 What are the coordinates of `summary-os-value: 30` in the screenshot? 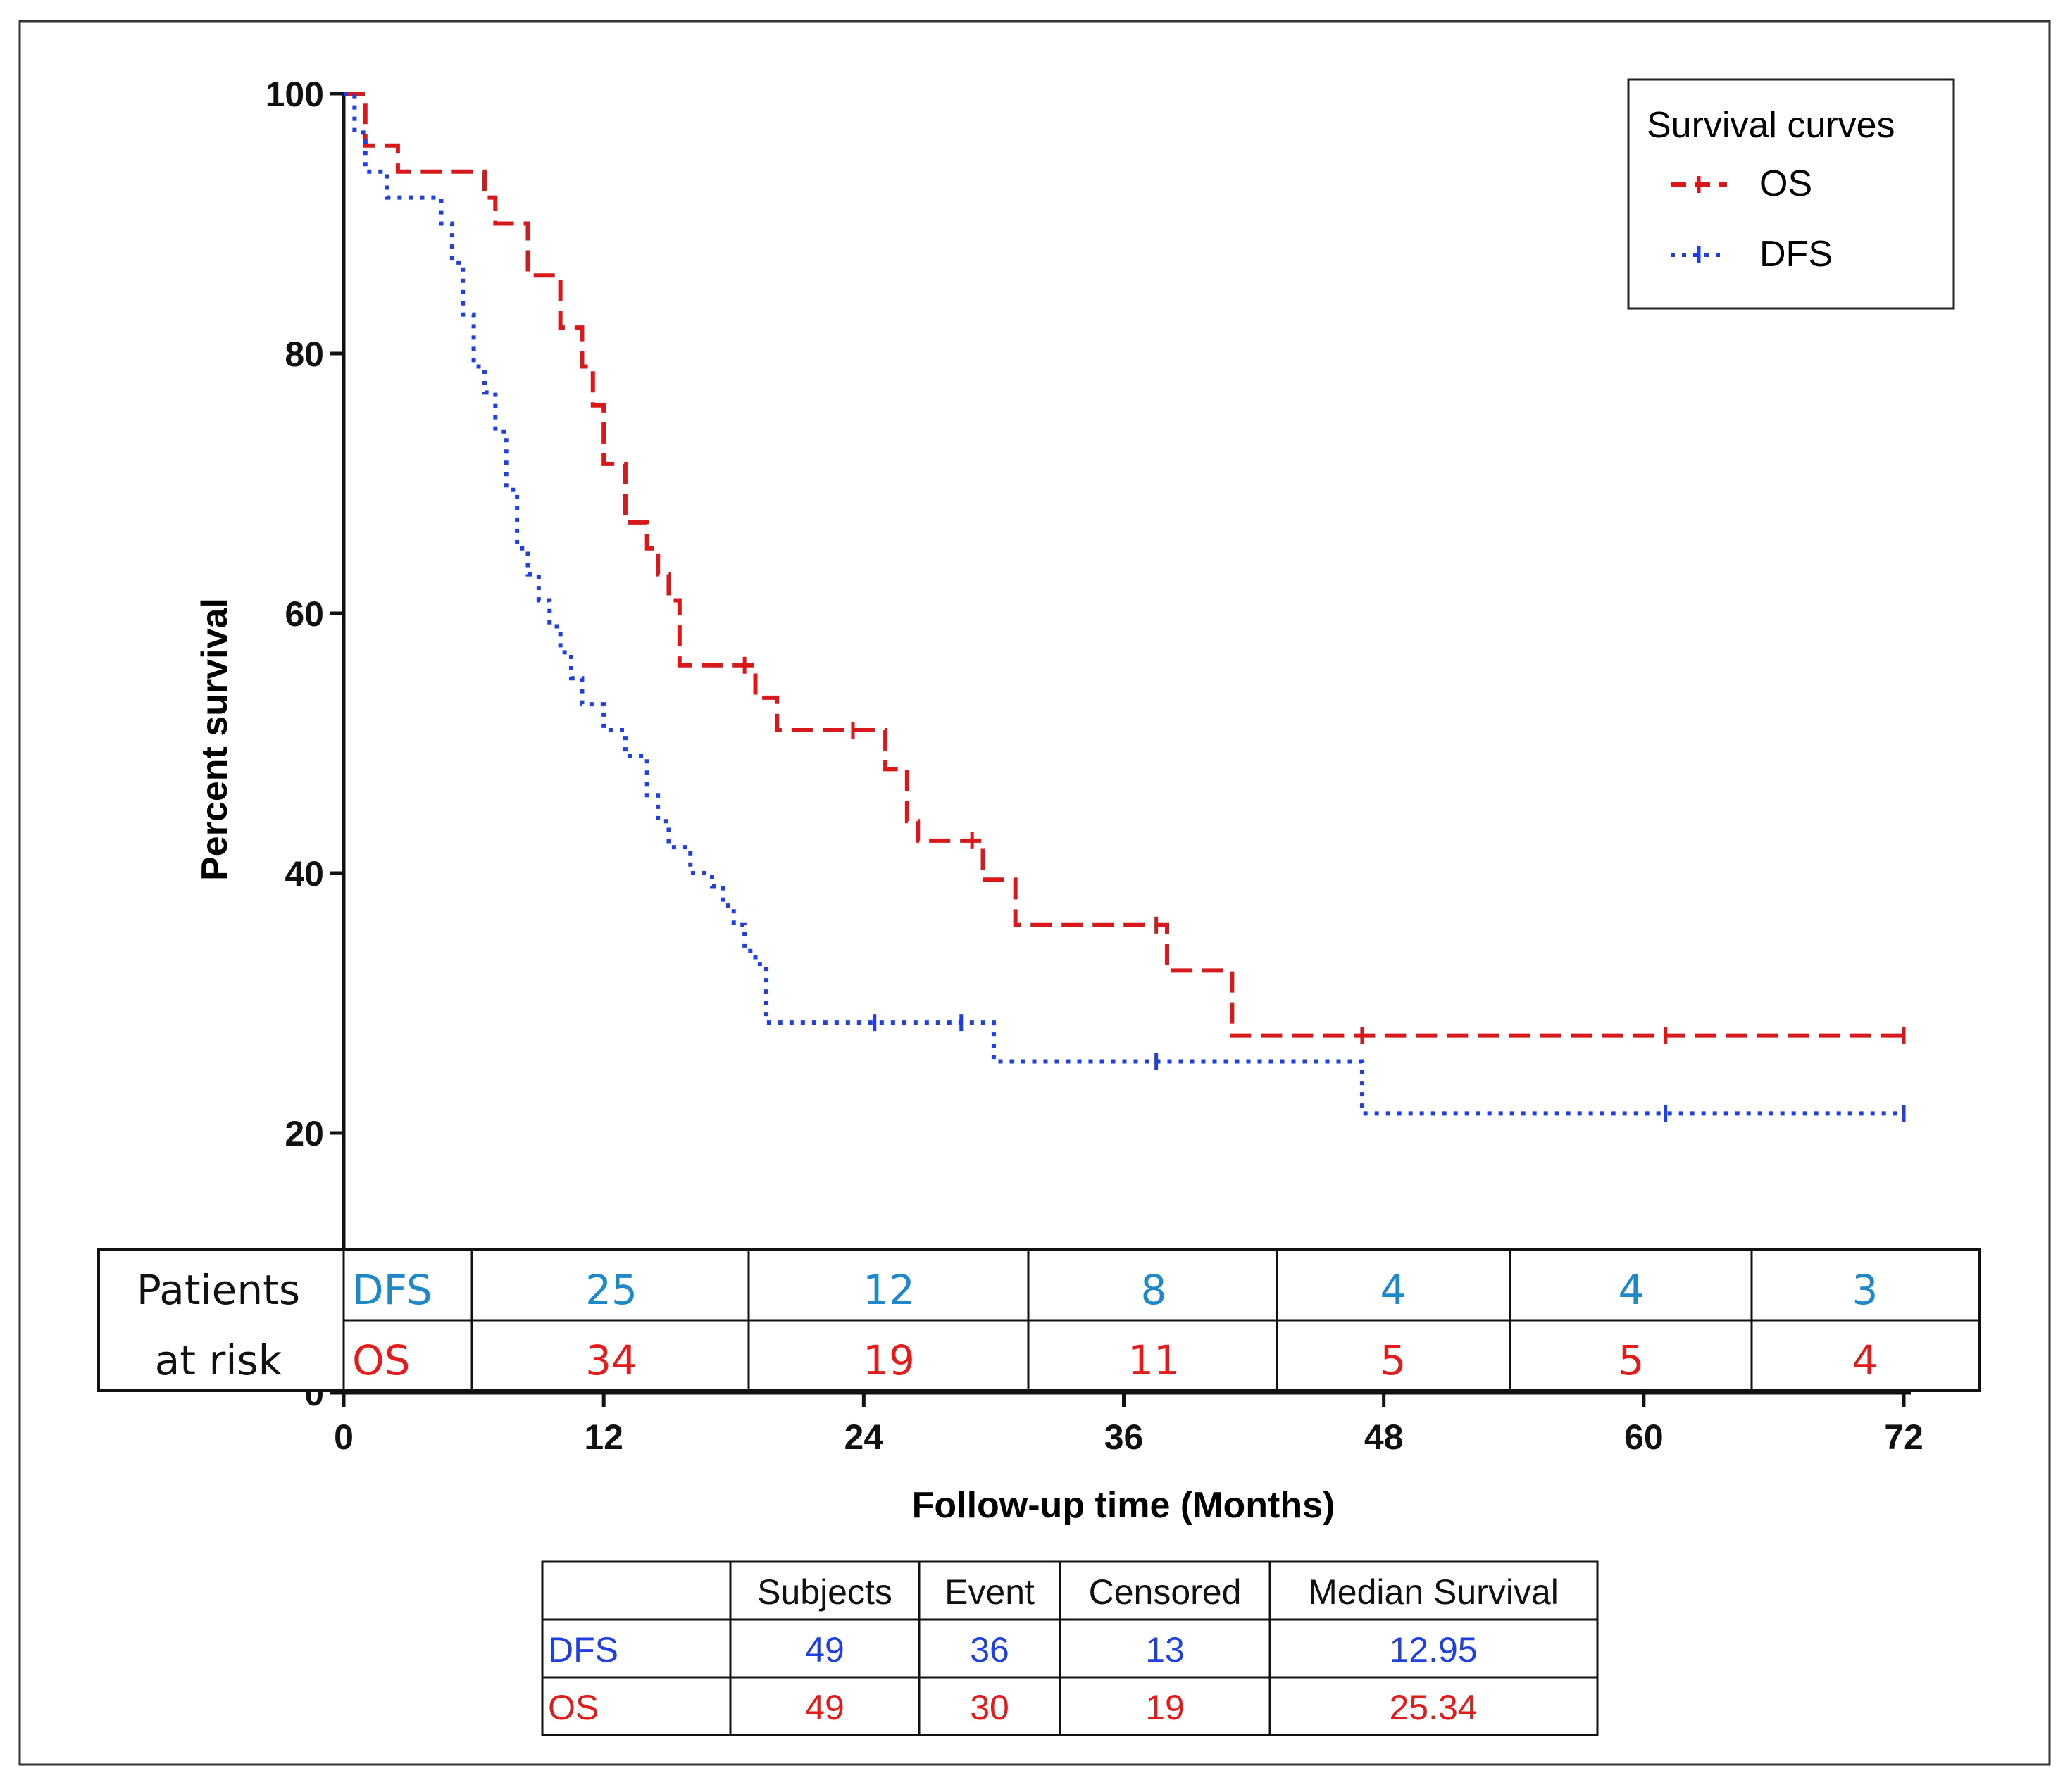 It's located at (989, 1707).